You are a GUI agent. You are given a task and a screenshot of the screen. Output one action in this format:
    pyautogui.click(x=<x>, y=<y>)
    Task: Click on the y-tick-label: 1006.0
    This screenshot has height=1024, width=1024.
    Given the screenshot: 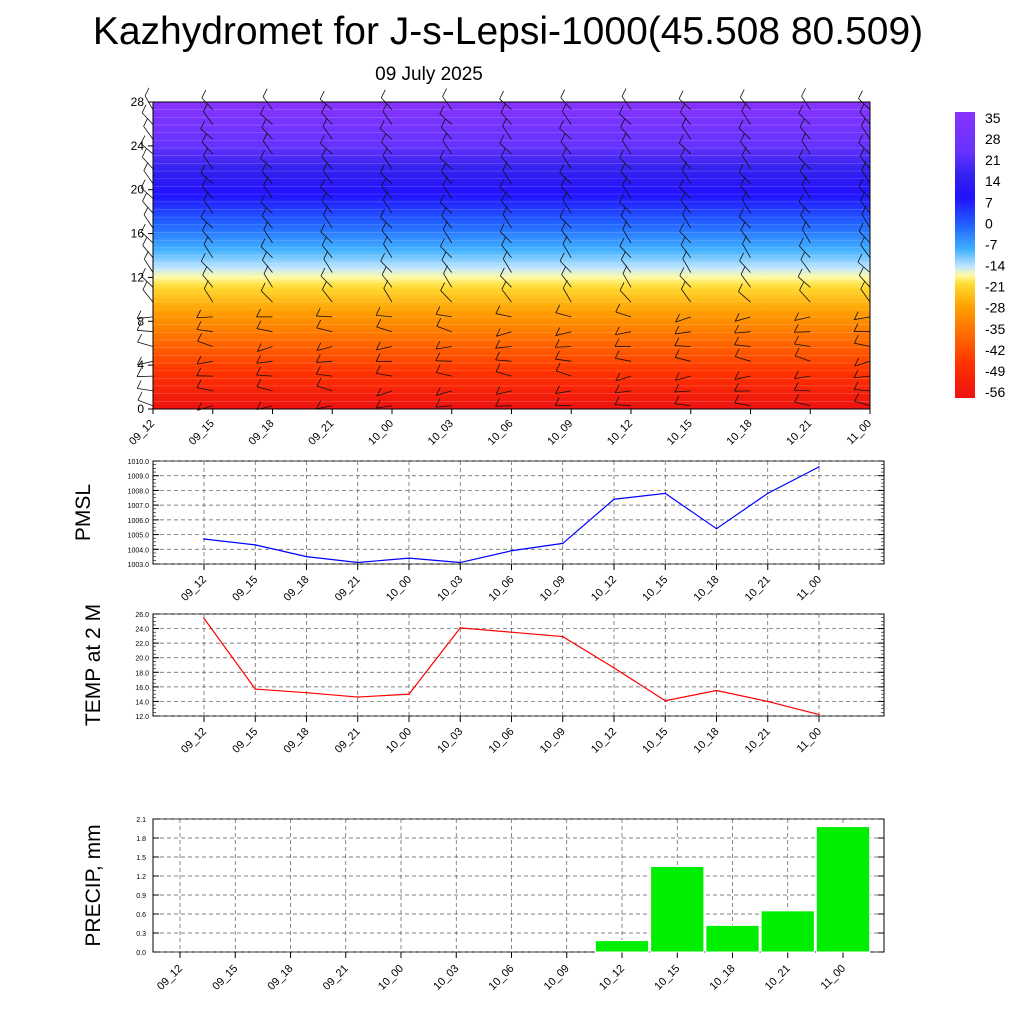 What is the action you would take?
    pyautogui.click(x=139, y=521)
    